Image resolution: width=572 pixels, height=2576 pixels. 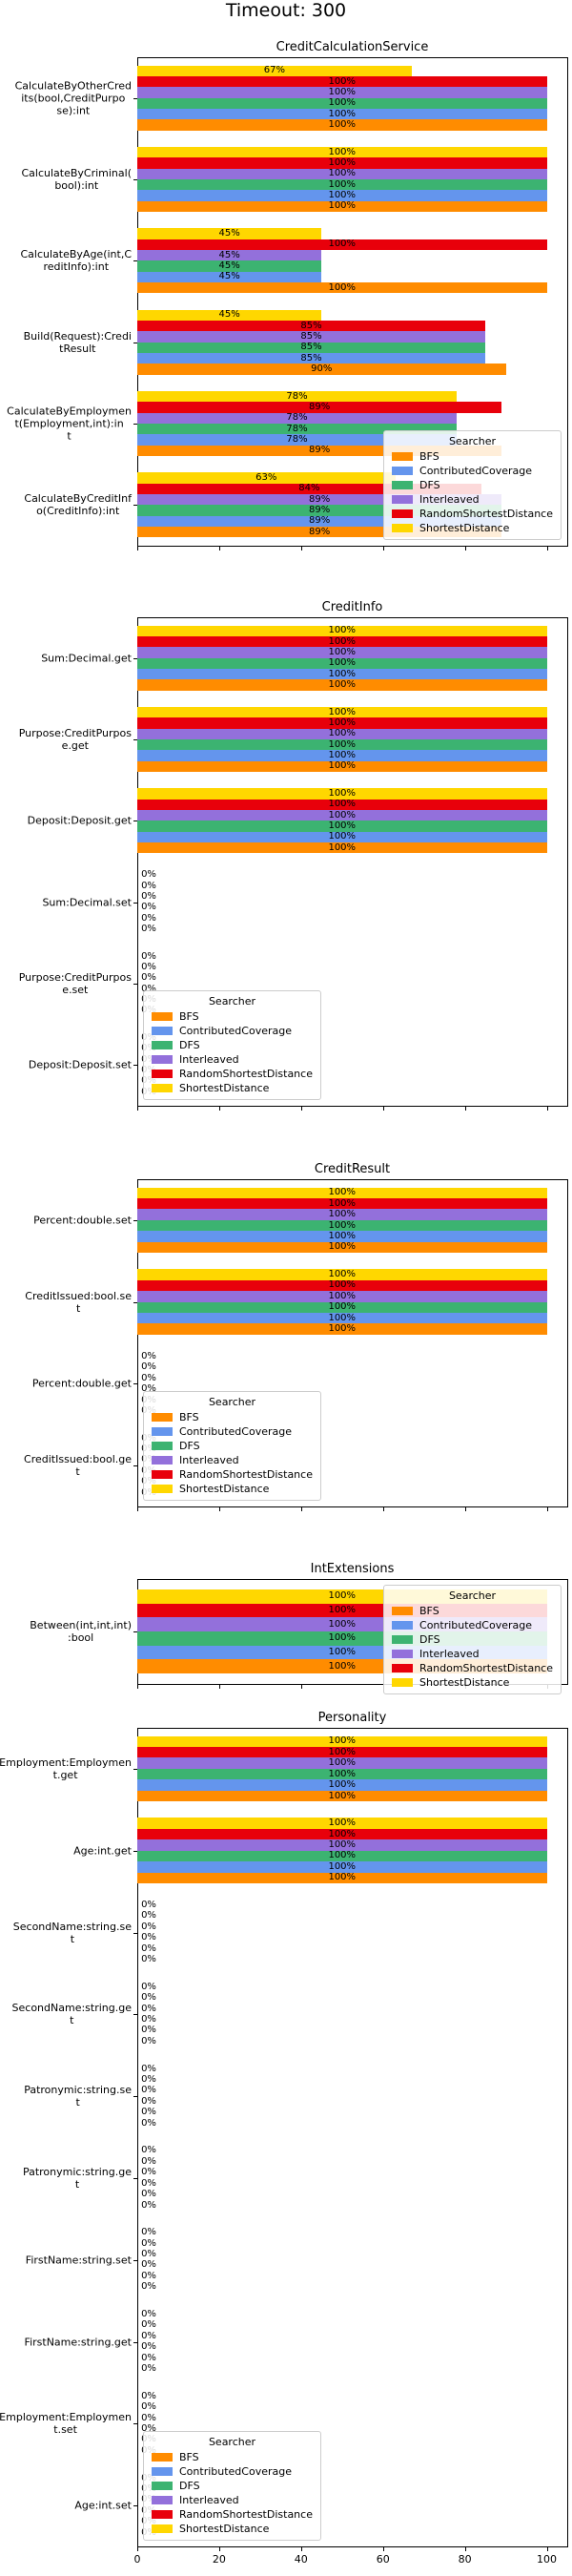 I want to click on y-tick-label: Deposit:Deposit.set, so click(x=80, y=1064).